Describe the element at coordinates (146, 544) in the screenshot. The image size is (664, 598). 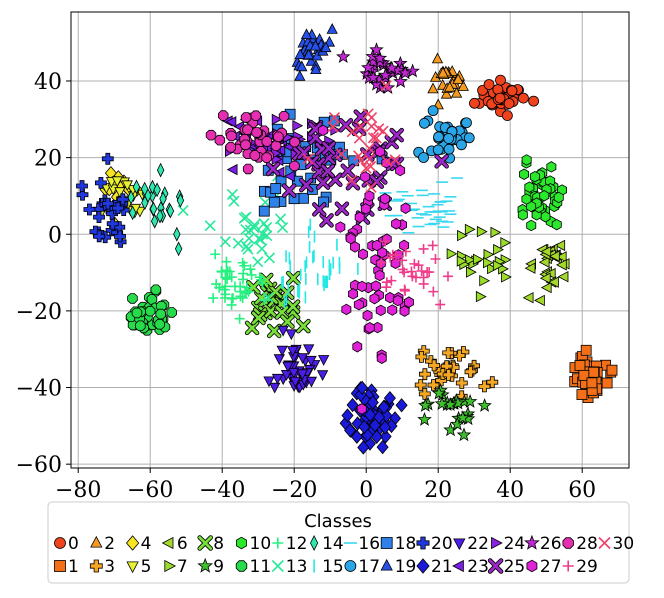
I see `legend-label: 4` at that location.